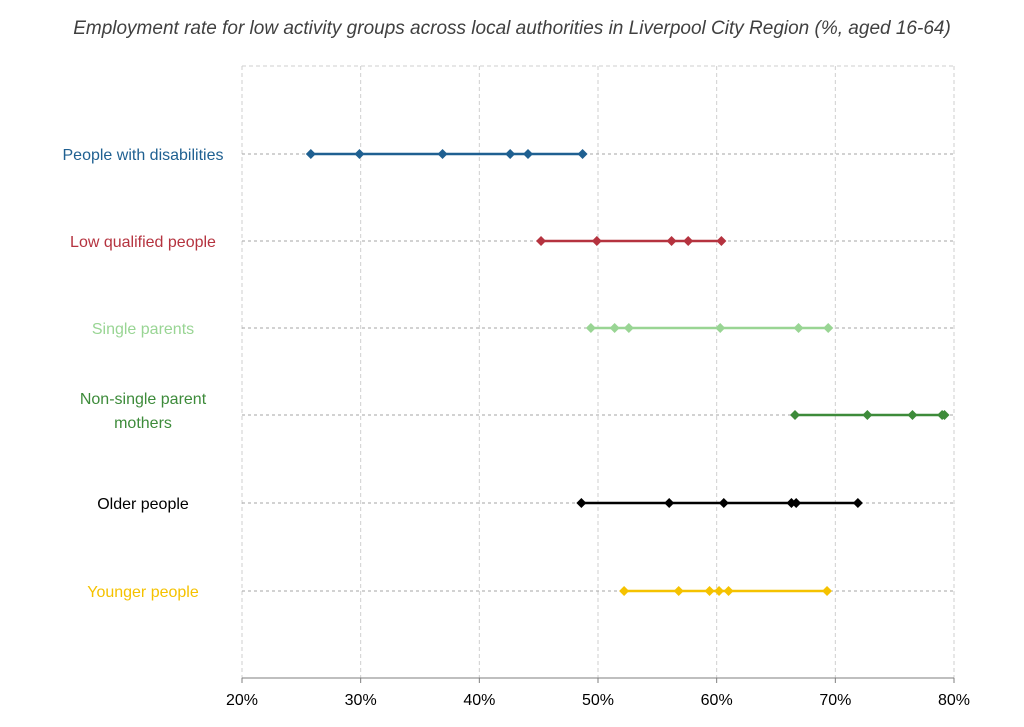 This screenshot has height=727, width=1024. I want to click on category-label-line: Younger people, so click(143, 592).